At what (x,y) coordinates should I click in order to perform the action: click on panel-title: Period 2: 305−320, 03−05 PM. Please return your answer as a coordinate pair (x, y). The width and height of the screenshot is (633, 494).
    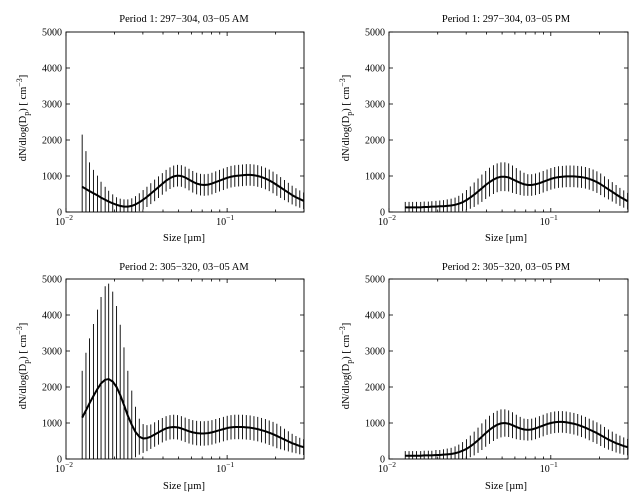
    Looking at the image, I should click on (506, 267).